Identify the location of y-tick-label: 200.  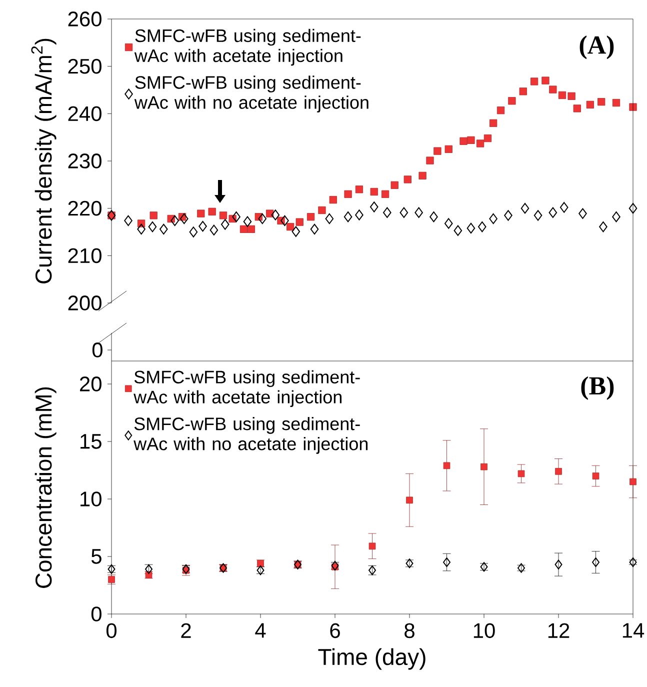
(85, 303).